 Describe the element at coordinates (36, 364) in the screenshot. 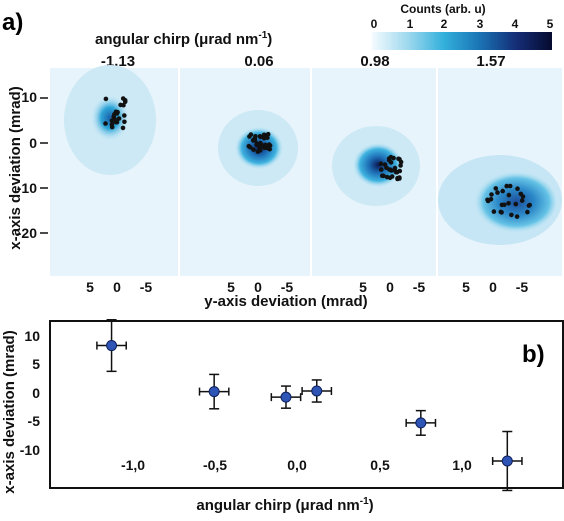

I see `y-tick: 5` at that location.